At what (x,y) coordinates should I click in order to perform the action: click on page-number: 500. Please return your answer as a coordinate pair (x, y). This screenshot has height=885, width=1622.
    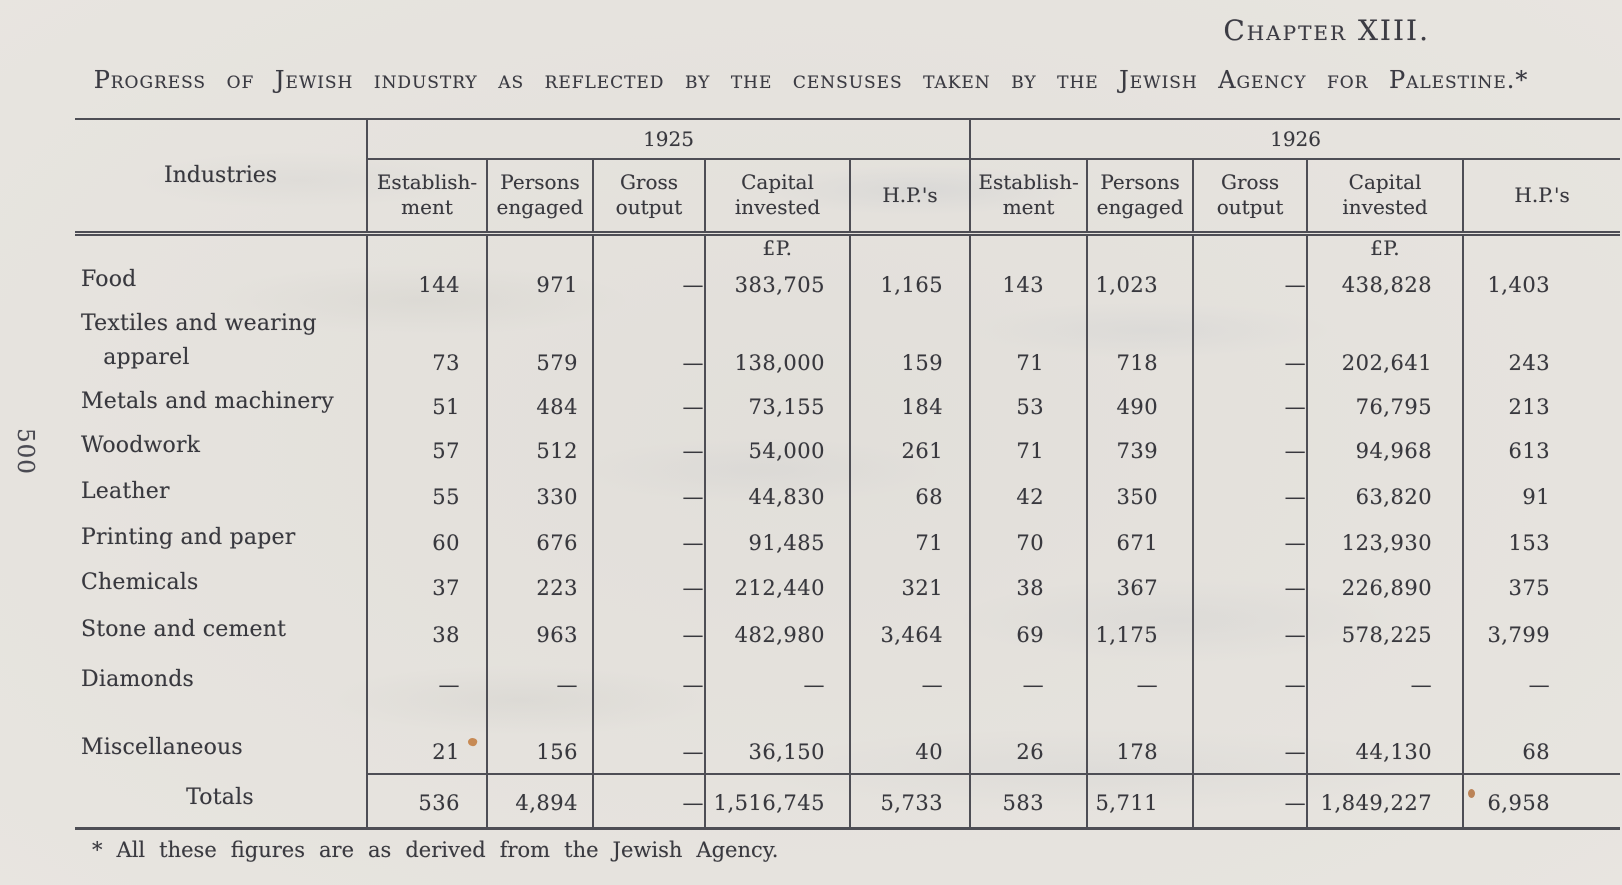
    Looking at the image, I should click on (25, 451).